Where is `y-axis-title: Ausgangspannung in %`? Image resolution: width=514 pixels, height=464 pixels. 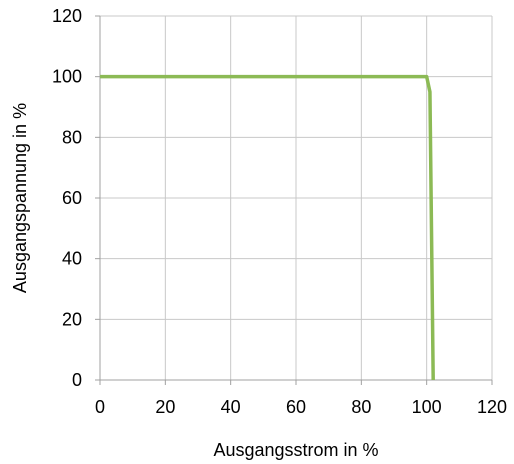
y-axis-title: Ausgangspannung in % is located at coordinates (20, 198).